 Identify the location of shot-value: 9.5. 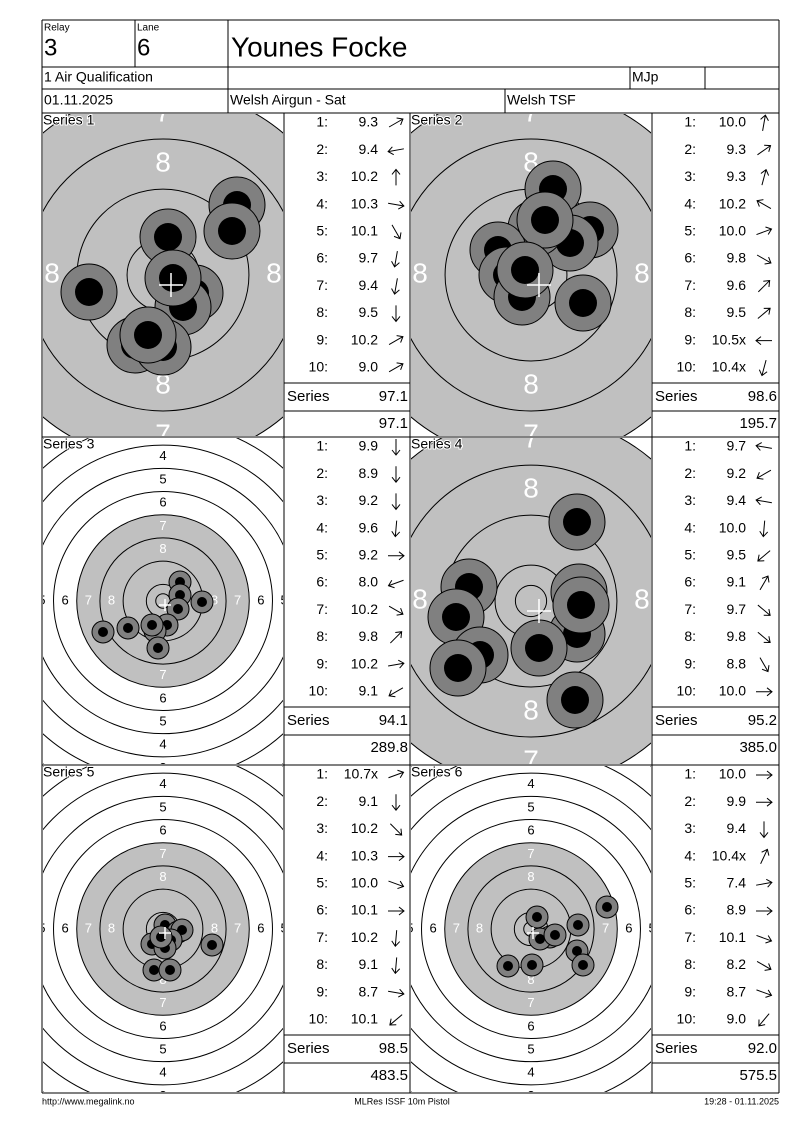
(737, 312).